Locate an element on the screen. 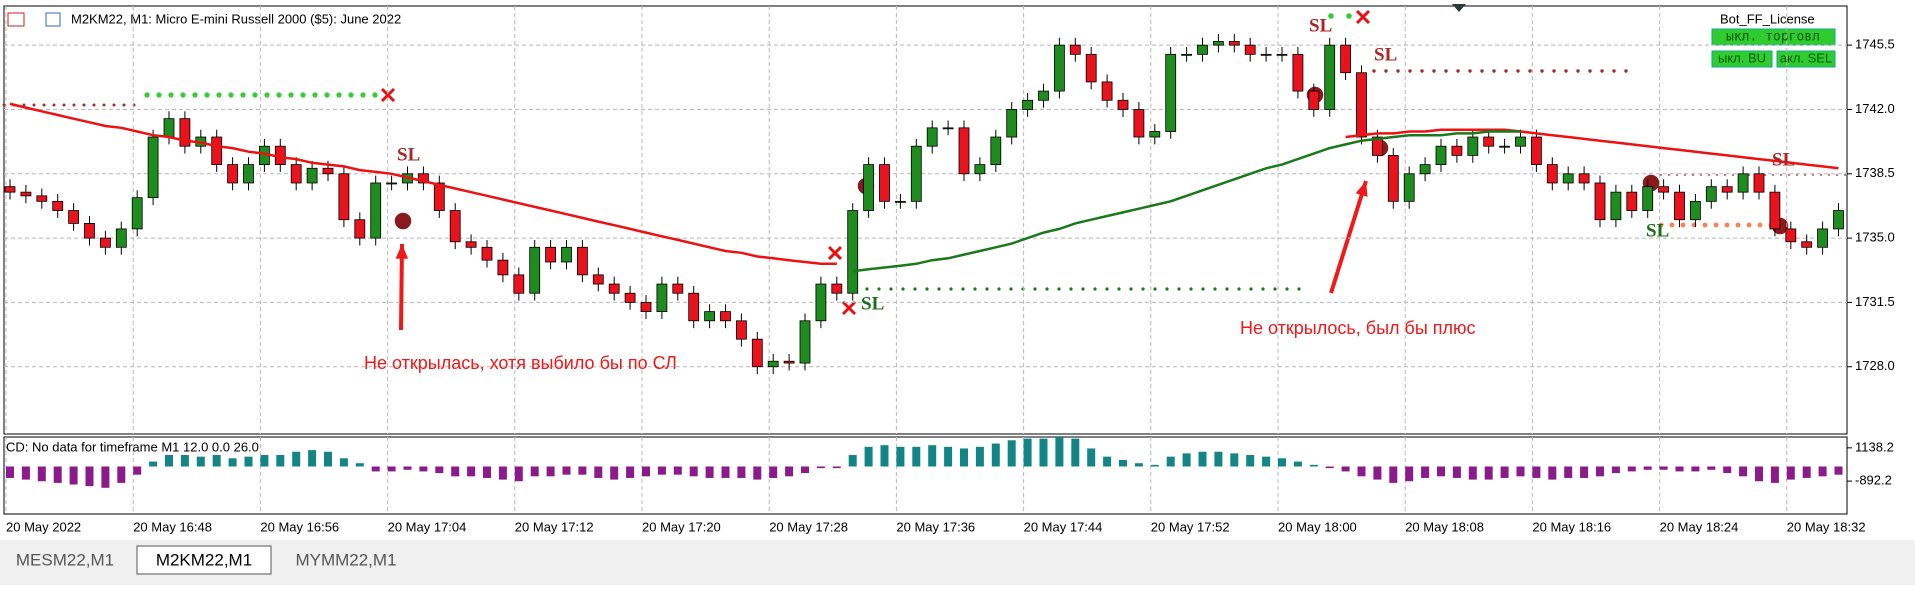 Image resolution: width=1915 pixels, height=590 pixels. x-tick-label: 20 May 17:20 is located at coordinates (681, 526).